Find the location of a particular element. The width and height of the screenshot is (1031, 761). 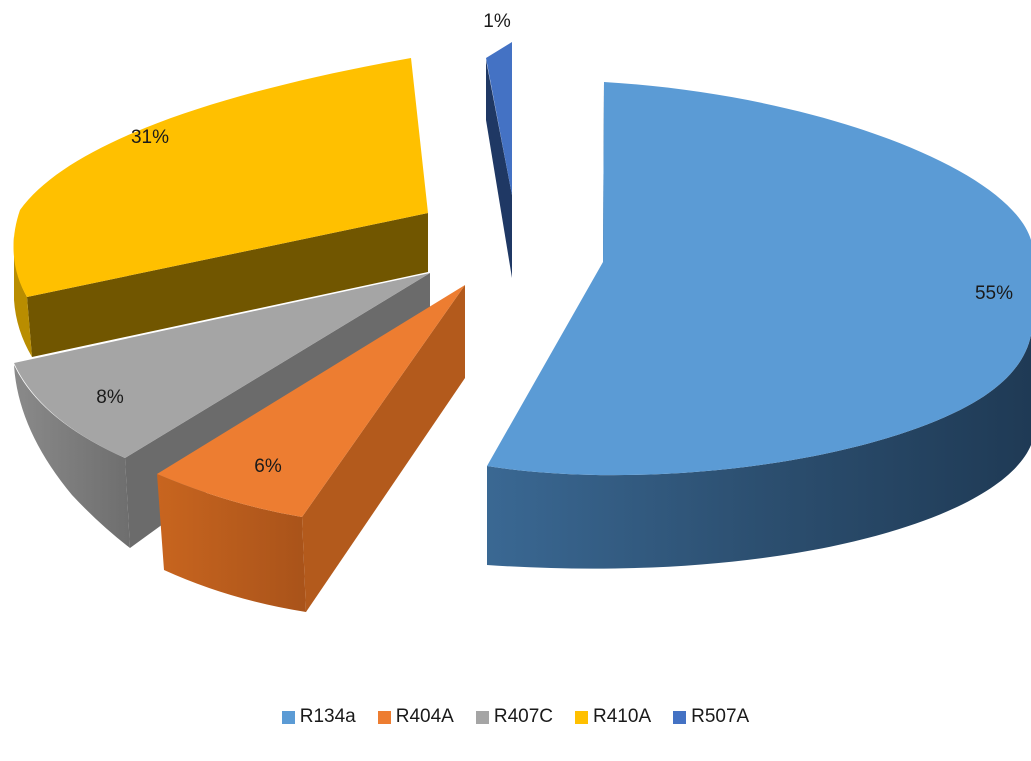

legend-swatch-r507a is located at coordinates (680, 717).